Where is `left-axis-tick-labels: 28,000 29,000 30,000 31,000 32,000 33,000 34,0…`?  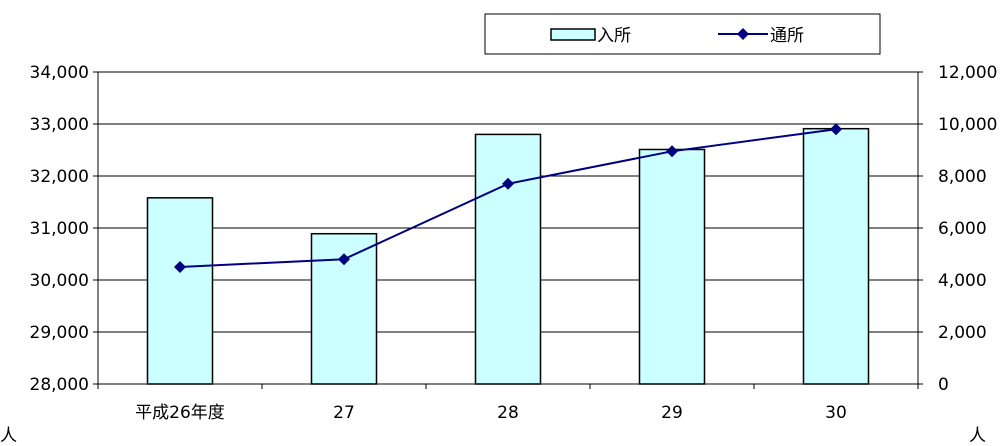 left-axis-tick-labels: 28,000 29,000 30,000 31,000 32,000 33,000 34,0… is located at coordinates (59, 229).